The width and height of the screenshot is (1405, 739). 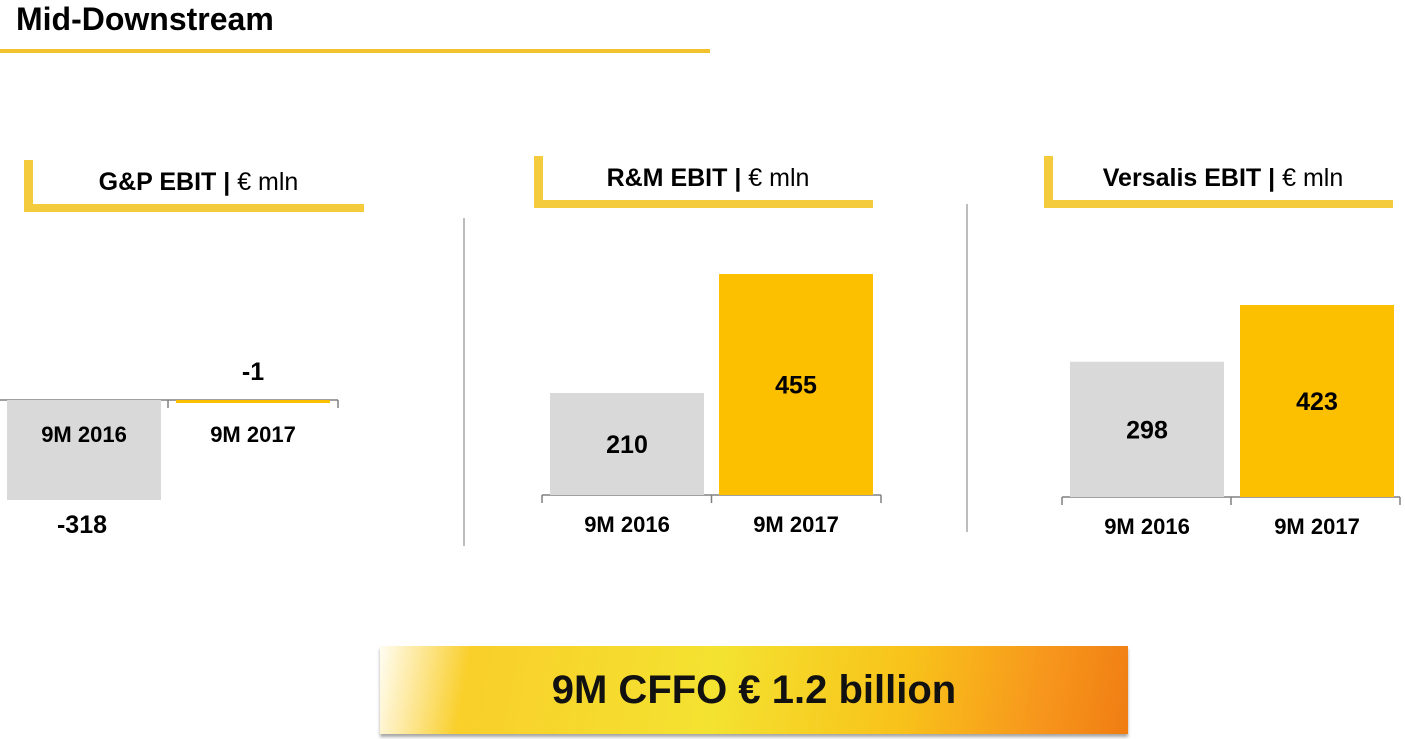 I want to click on versalis-ebit-header: Versalis EBIT | € mln, so click(x=1218, y=182).